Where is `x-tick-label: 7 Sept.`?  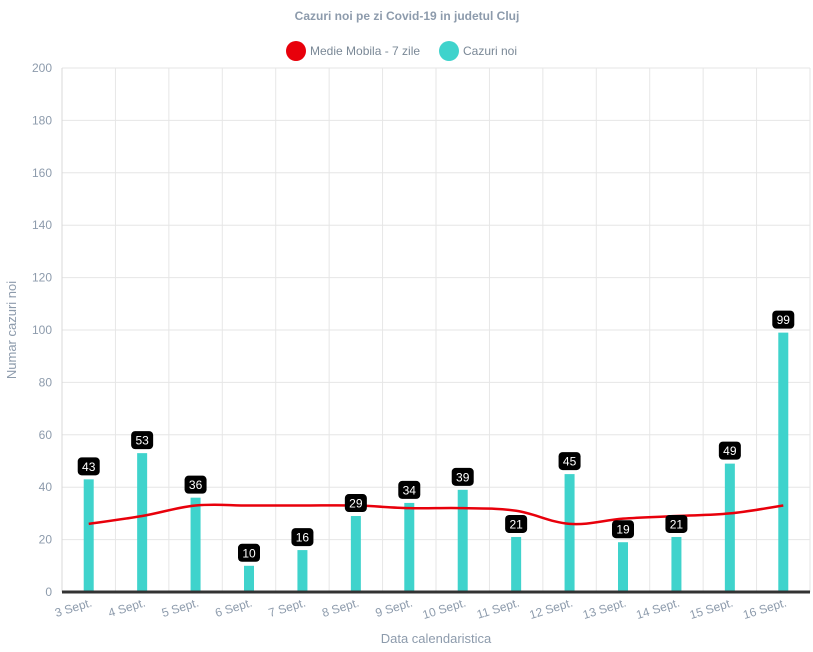 x-tick-label: 7 Sept. is located at coordinates (287, 607).